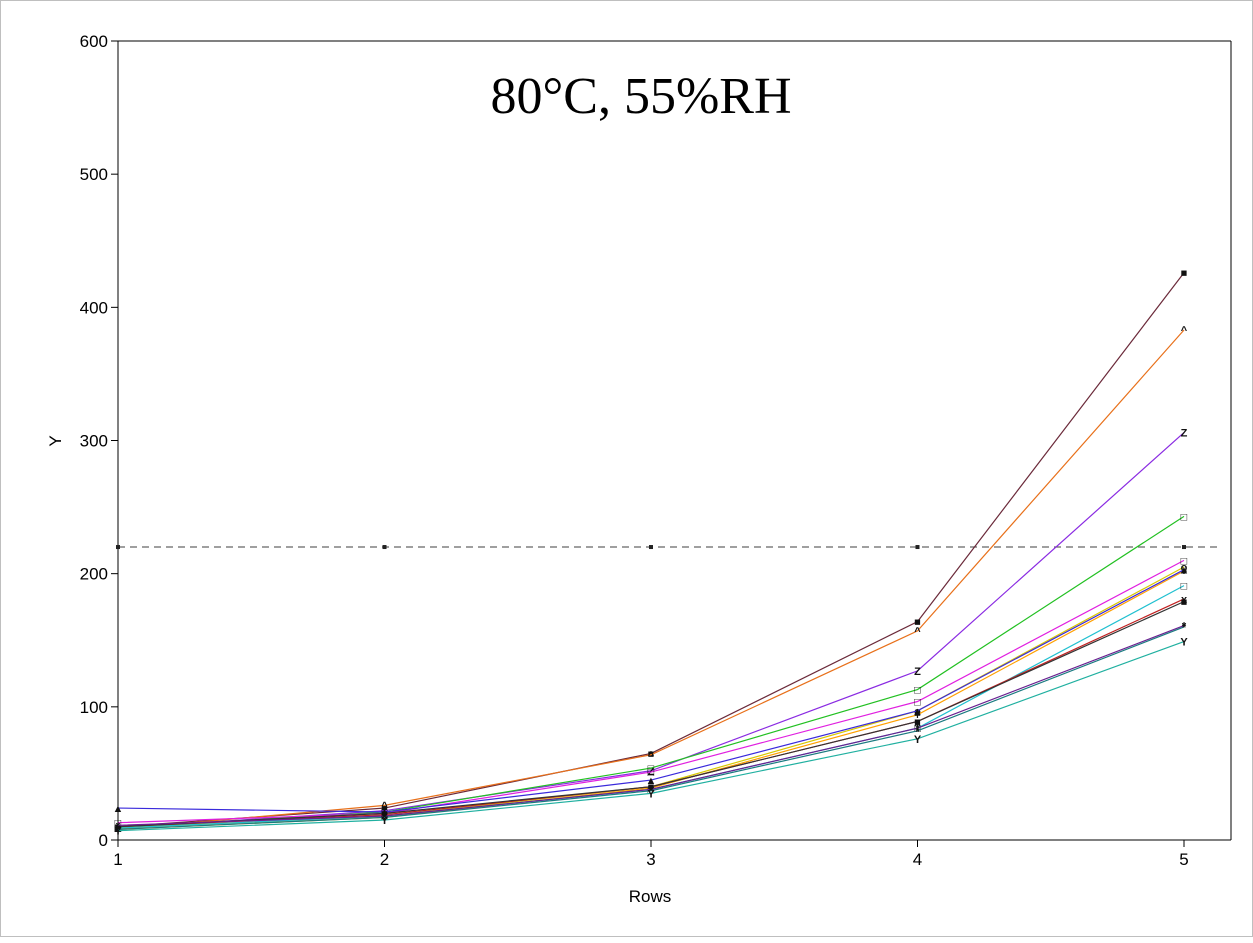 This screenshot has height=943, width=1253. I want to click on x-tick-label: 3, so click(650, 859).